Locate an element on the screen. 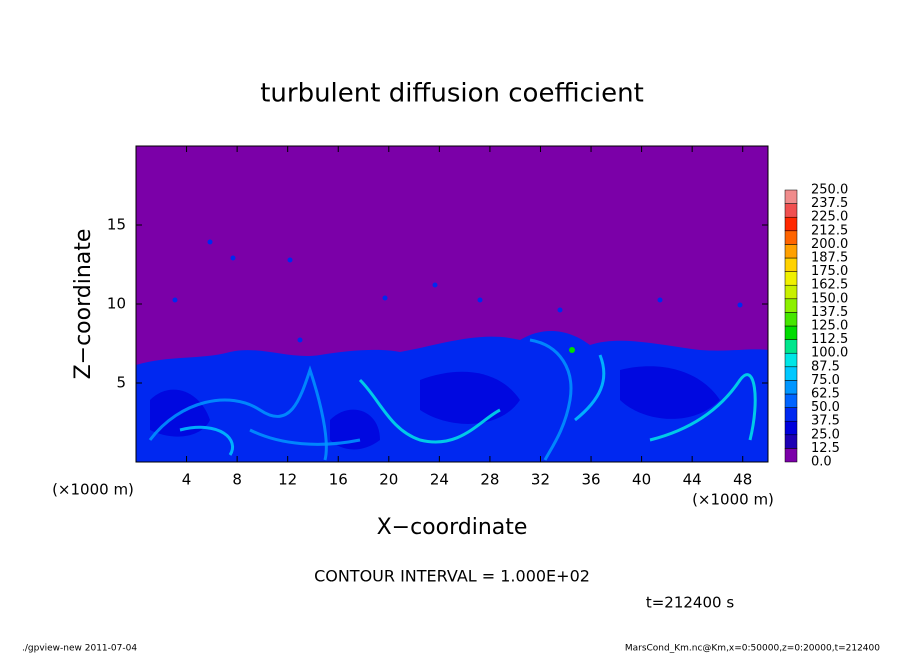  contour-interval: CONTOUR INTERVAL = 1.000E+02 is located at coordinates (452, 576).